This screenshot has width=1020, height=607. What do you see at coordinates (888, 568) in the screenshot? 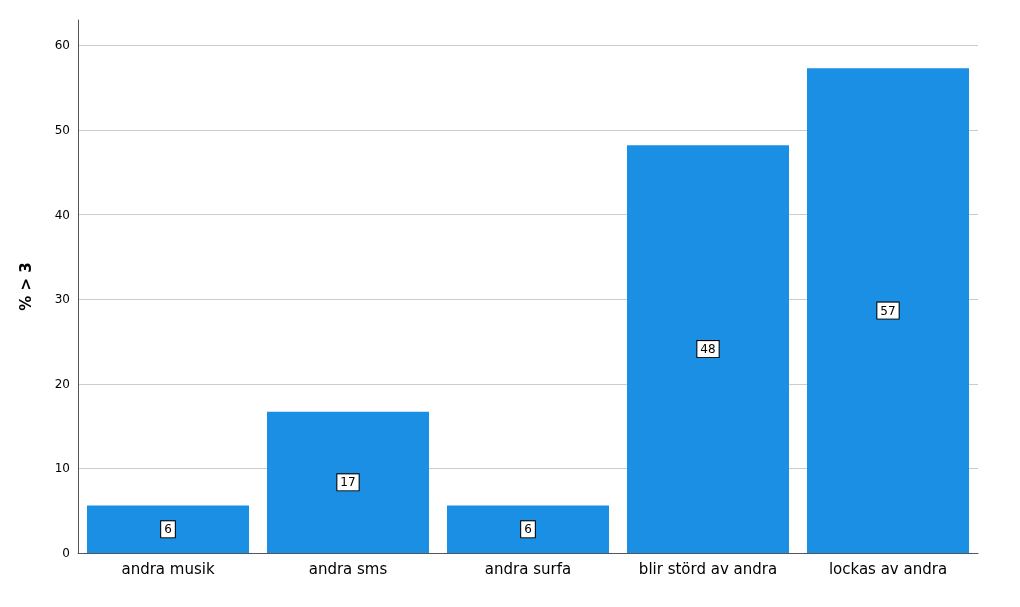
I see `x-tick-label: lockas av andra` at bounding box center [888, 568].